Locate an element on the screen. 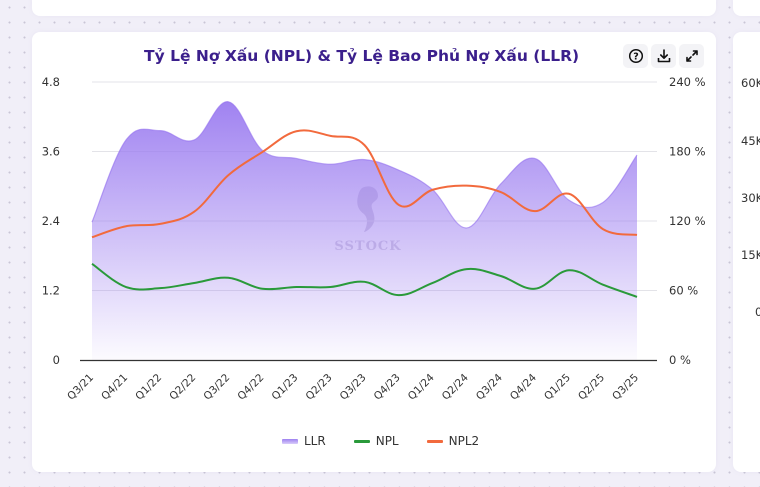 The image size is (760, 487). legend-item-npl2: NPL2 is located at coordinates (453, 441).